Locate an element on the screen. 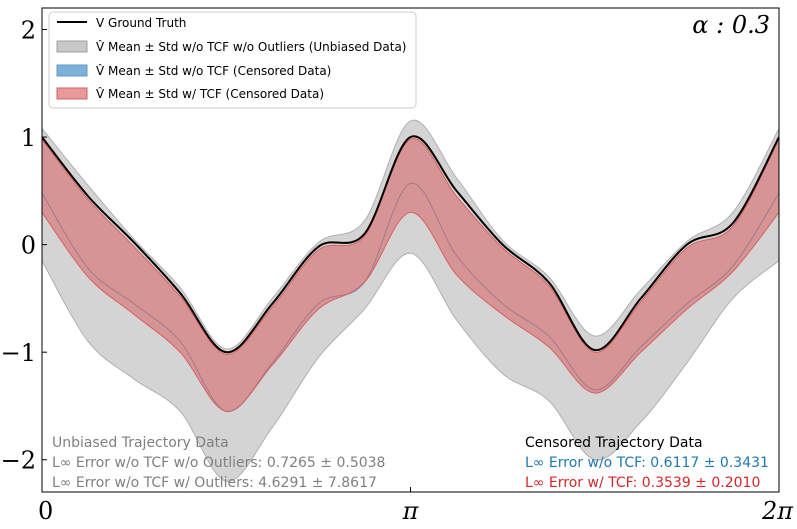 This screenshot has height=529, width=797. annotation-unbiased-title: Unbiased Trajectory Data is located at coordinates (140, 443).